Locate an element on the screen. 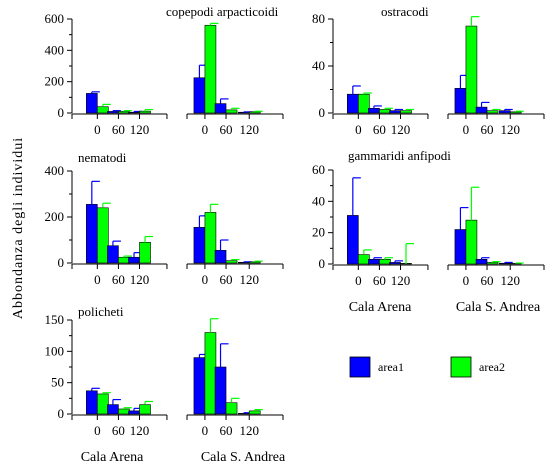 The image size is (555, 468). legend-swatch-area2 is located at coordinates (461, 367).